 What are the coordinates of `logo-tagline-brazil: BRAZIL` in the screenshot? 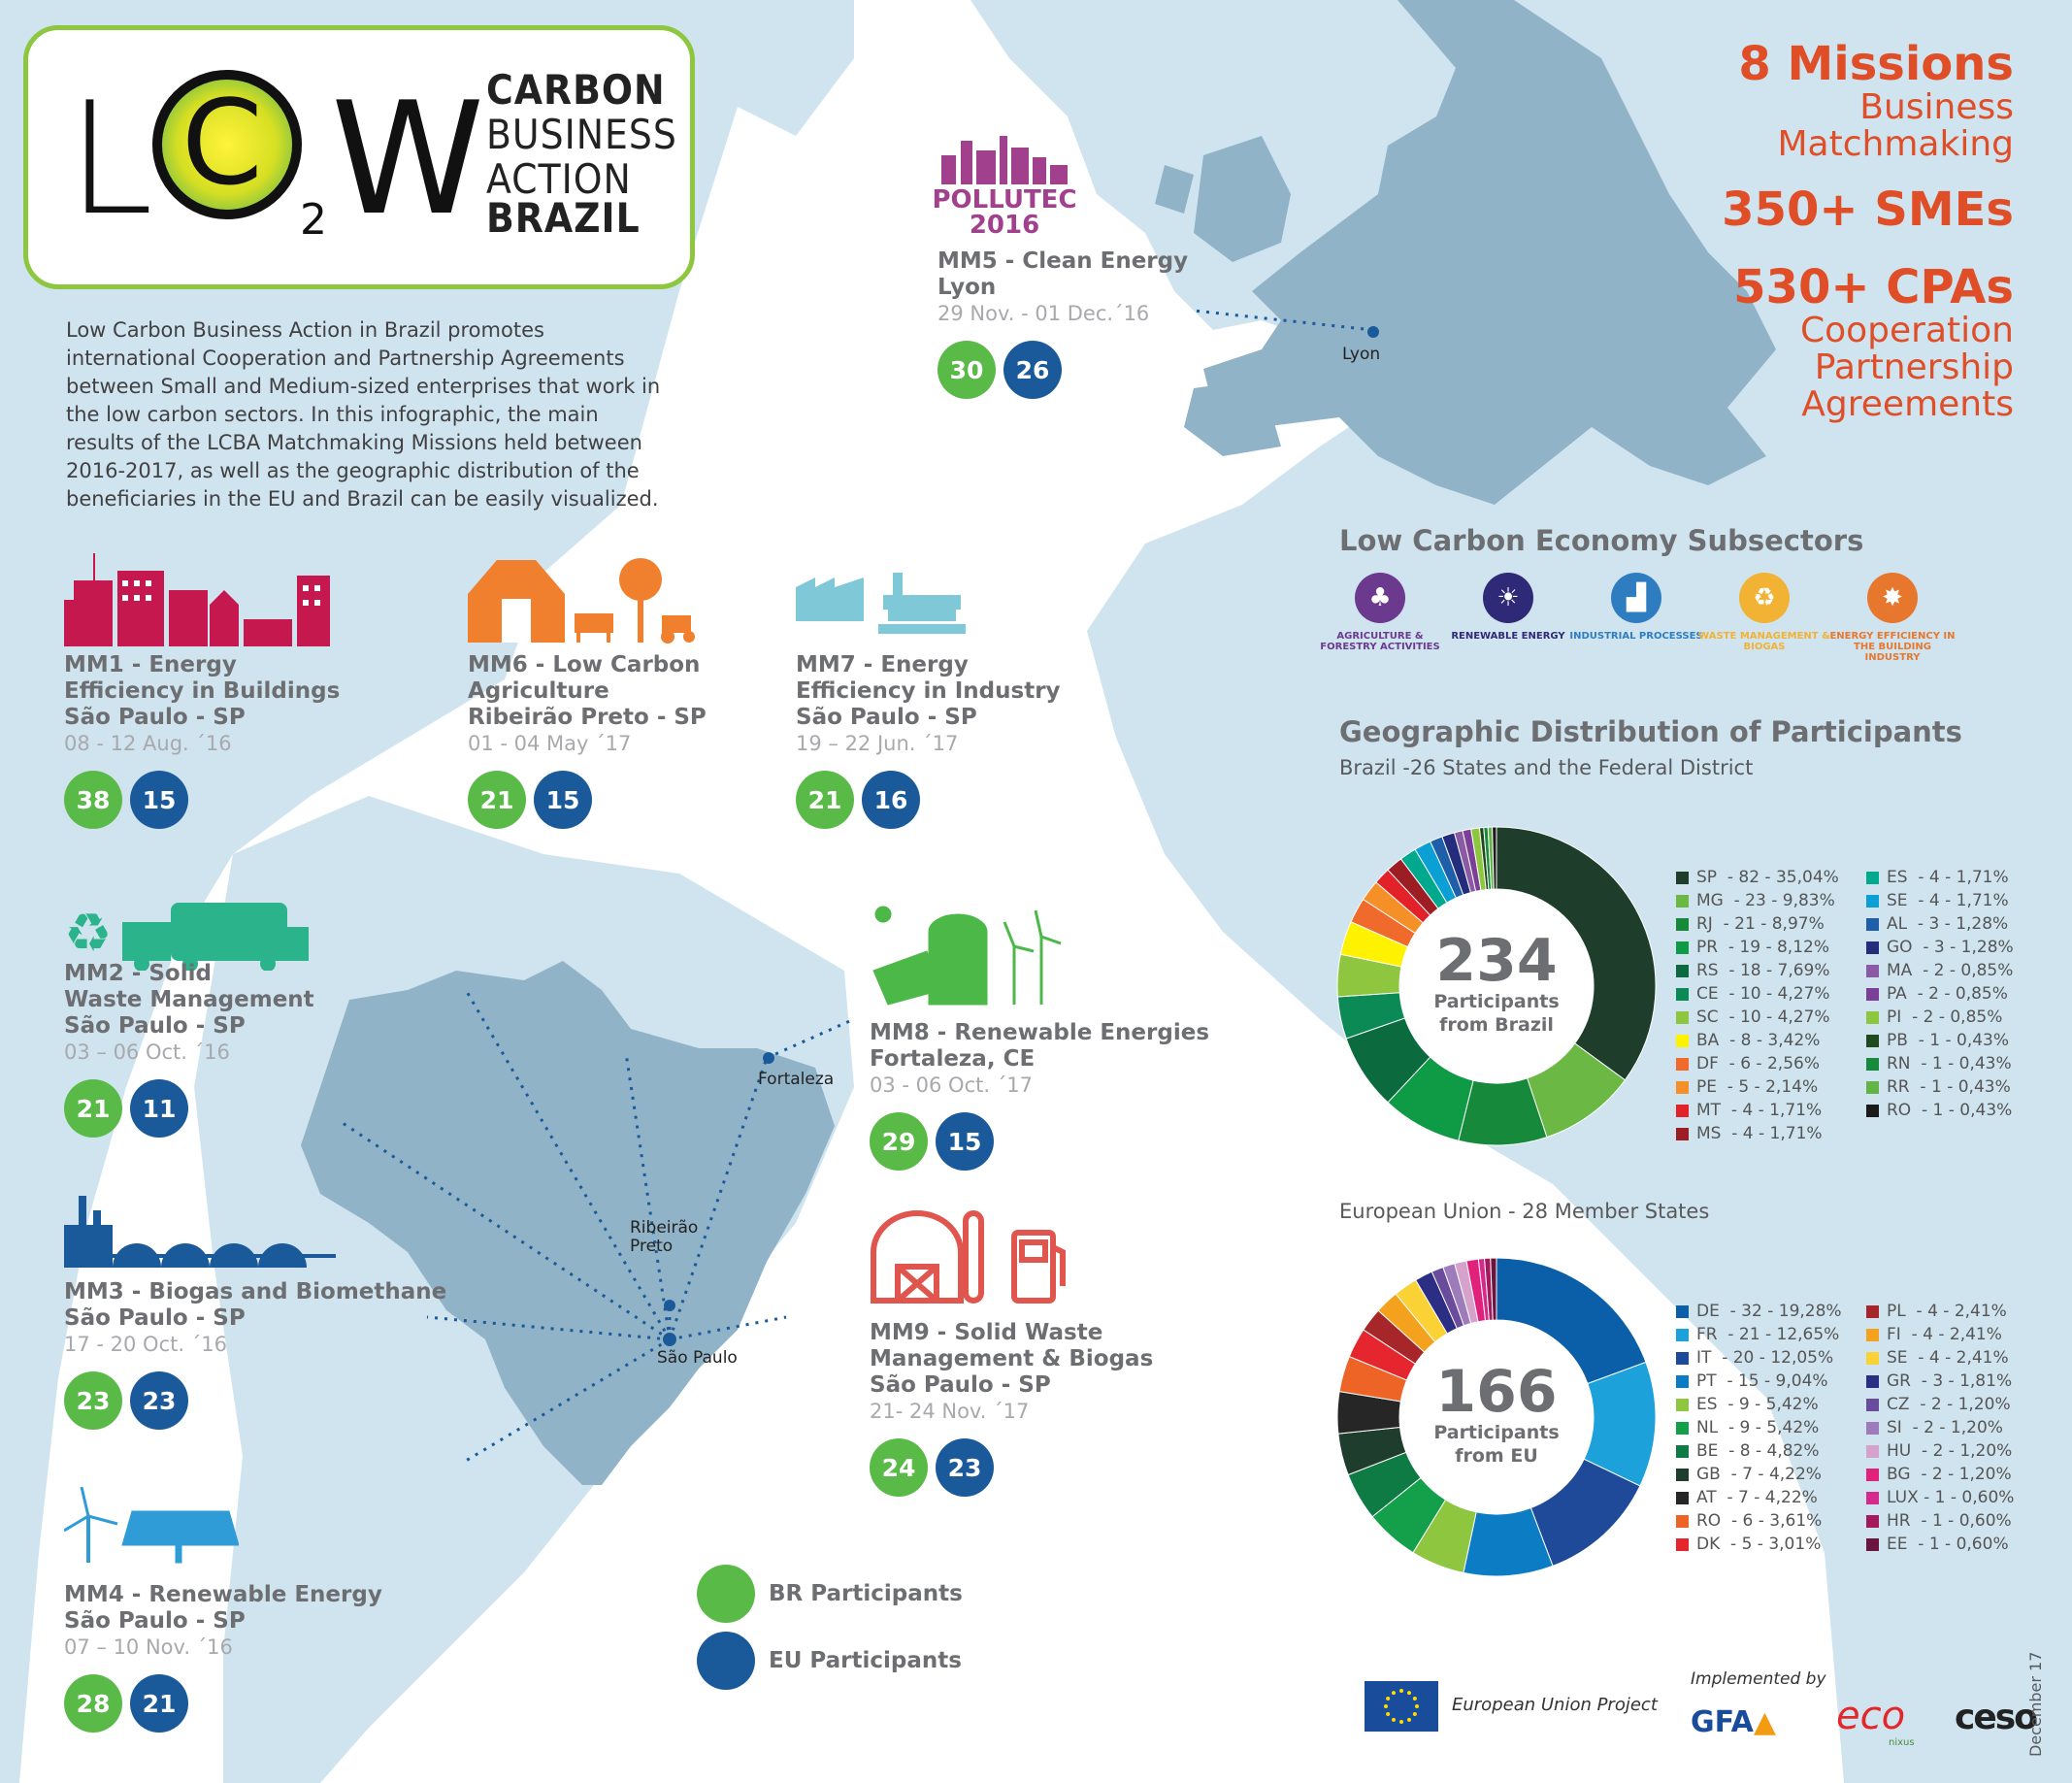 It's located at (563, 218).